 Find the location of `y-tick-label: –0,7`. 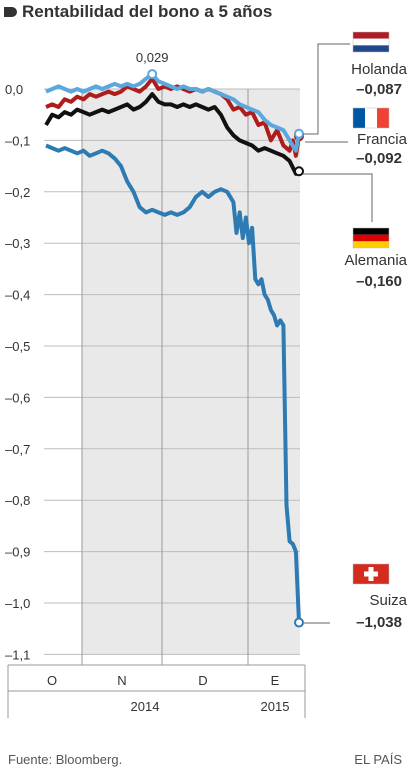

y-tick-label: –0,7 is located at coordinates (17, 449).